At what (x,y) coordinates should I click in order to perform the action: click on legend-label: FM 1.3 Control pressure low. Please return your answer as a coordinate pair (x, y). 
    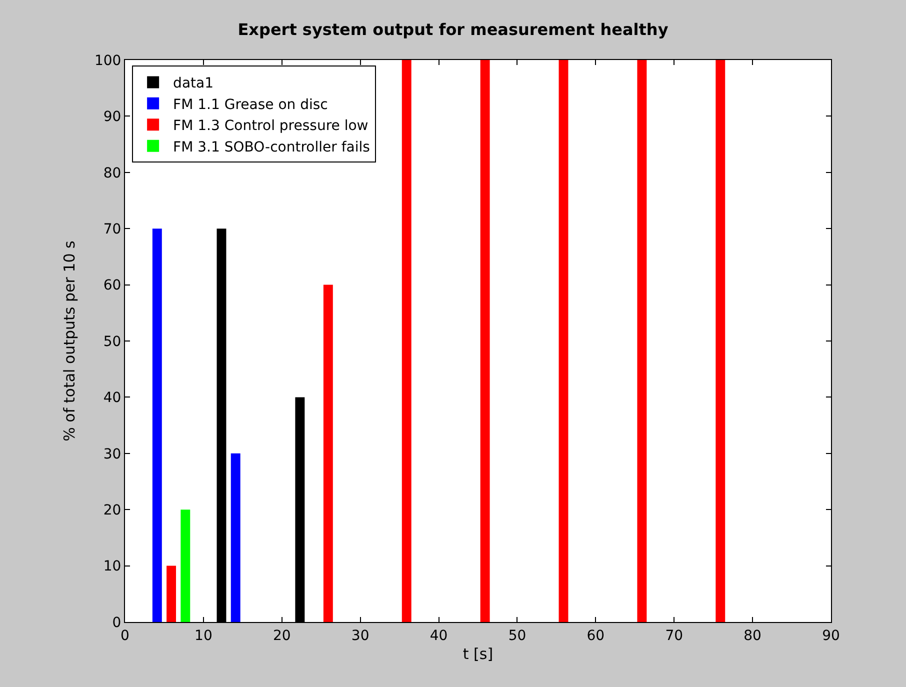
    Looking at the image, I should click on (270, 126).